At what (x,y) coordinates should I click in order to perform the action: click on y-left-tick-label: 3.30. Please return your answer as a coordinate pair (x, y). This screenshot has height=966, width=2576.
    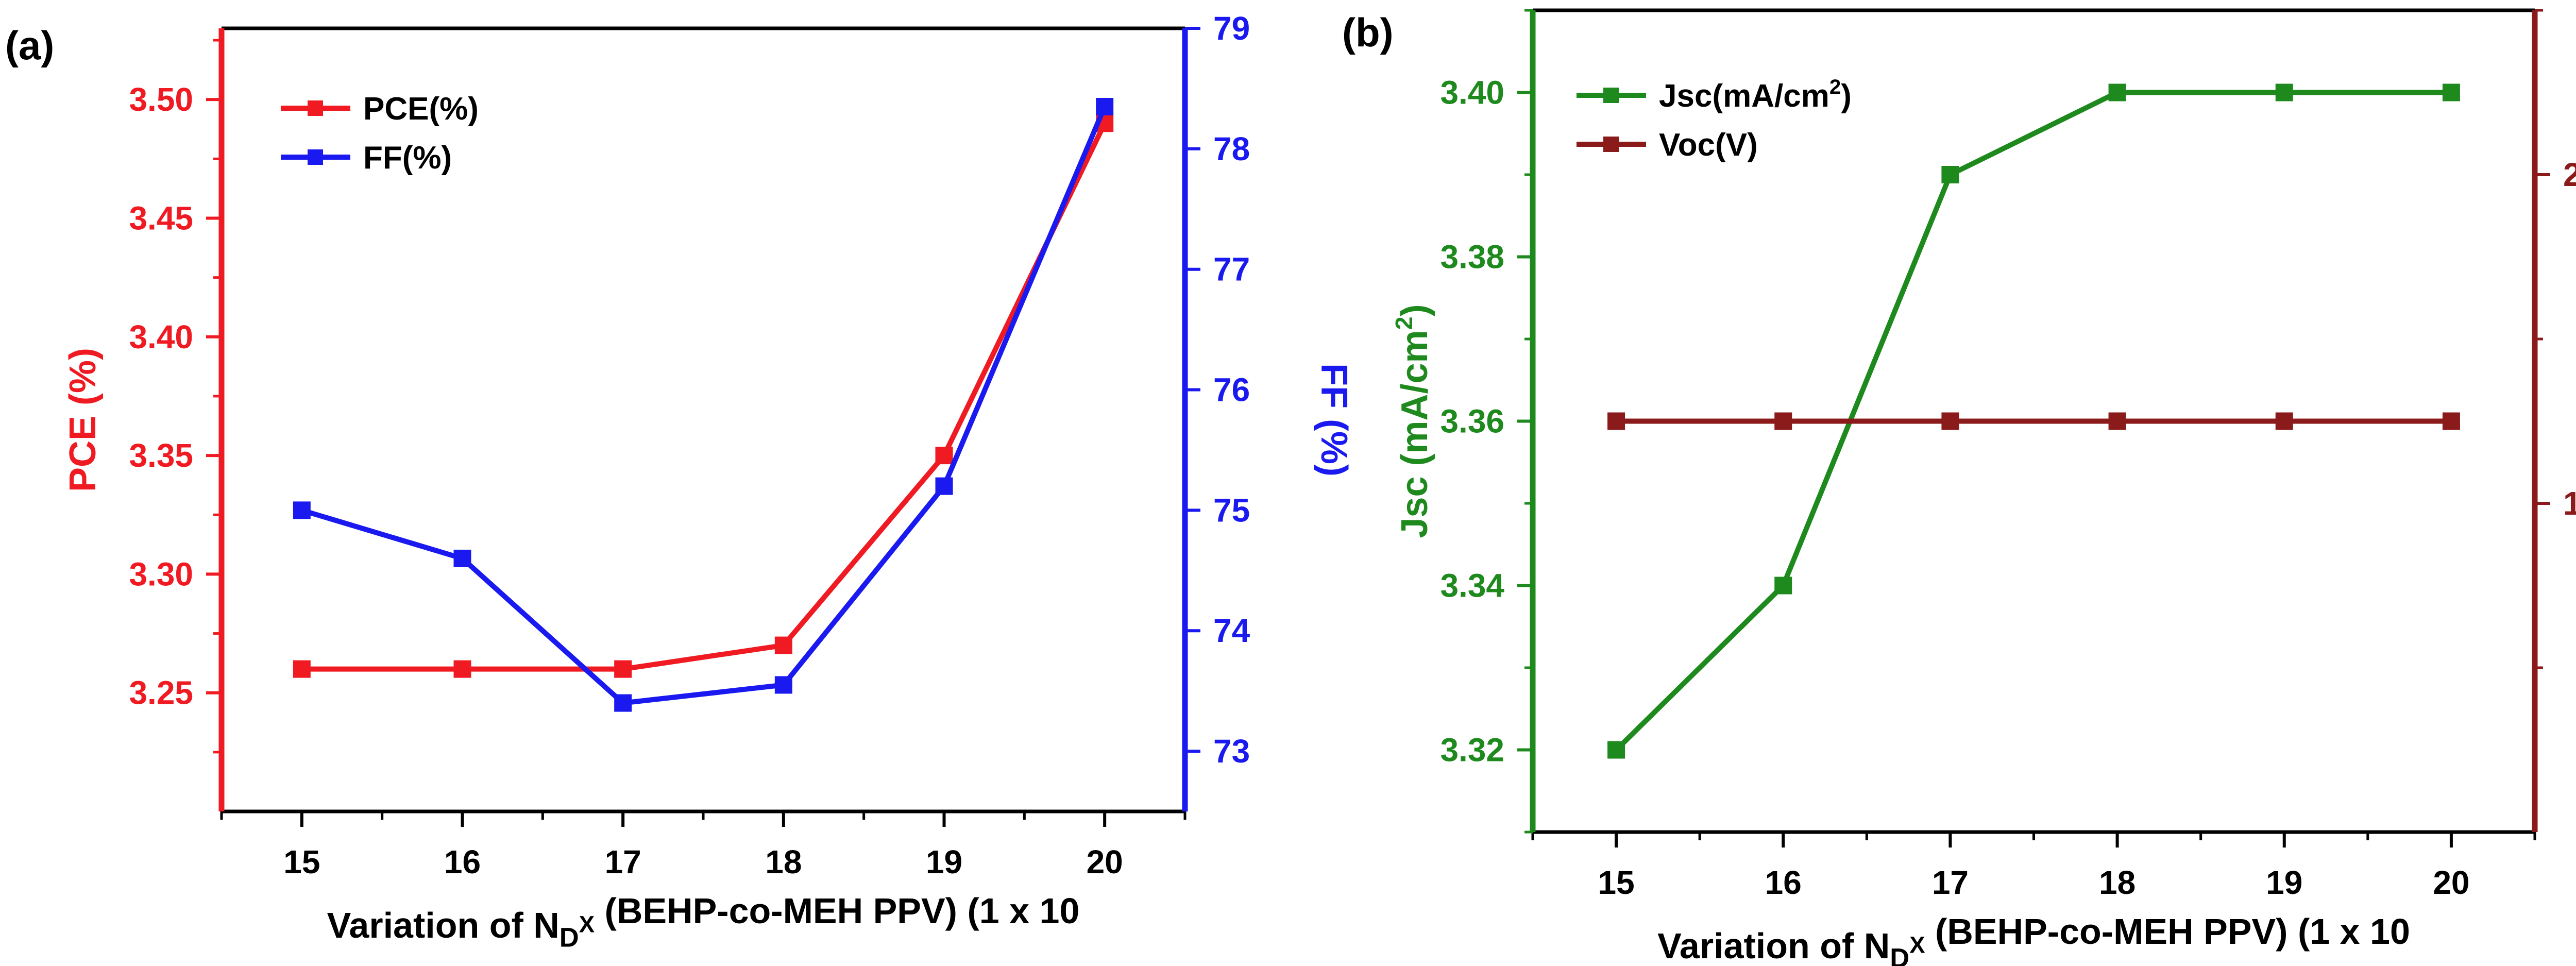
    Looking at the image, I should click on (161, 573).